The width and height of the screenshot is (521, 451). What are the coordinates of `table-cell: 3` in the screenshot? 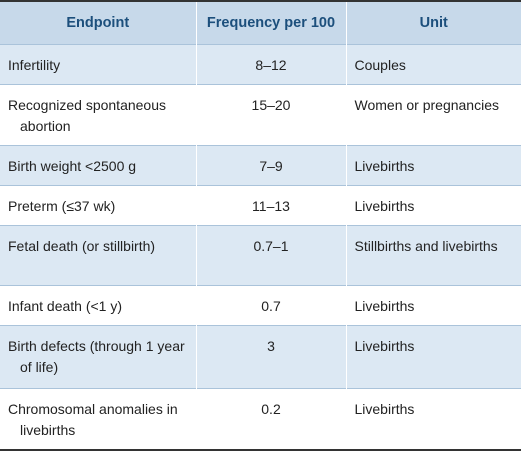 It's located at (270, 357).